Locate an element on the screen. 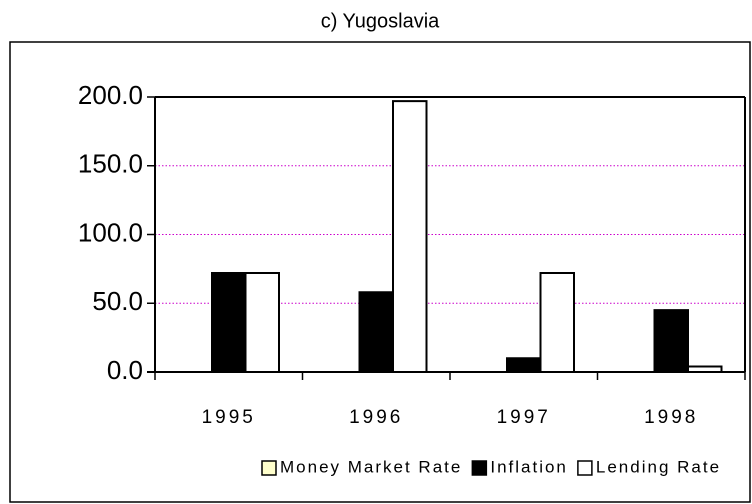 The width and height of the screenshot is (752, 504). x-tick-label: 1998 is located at coordinates (671, 417).